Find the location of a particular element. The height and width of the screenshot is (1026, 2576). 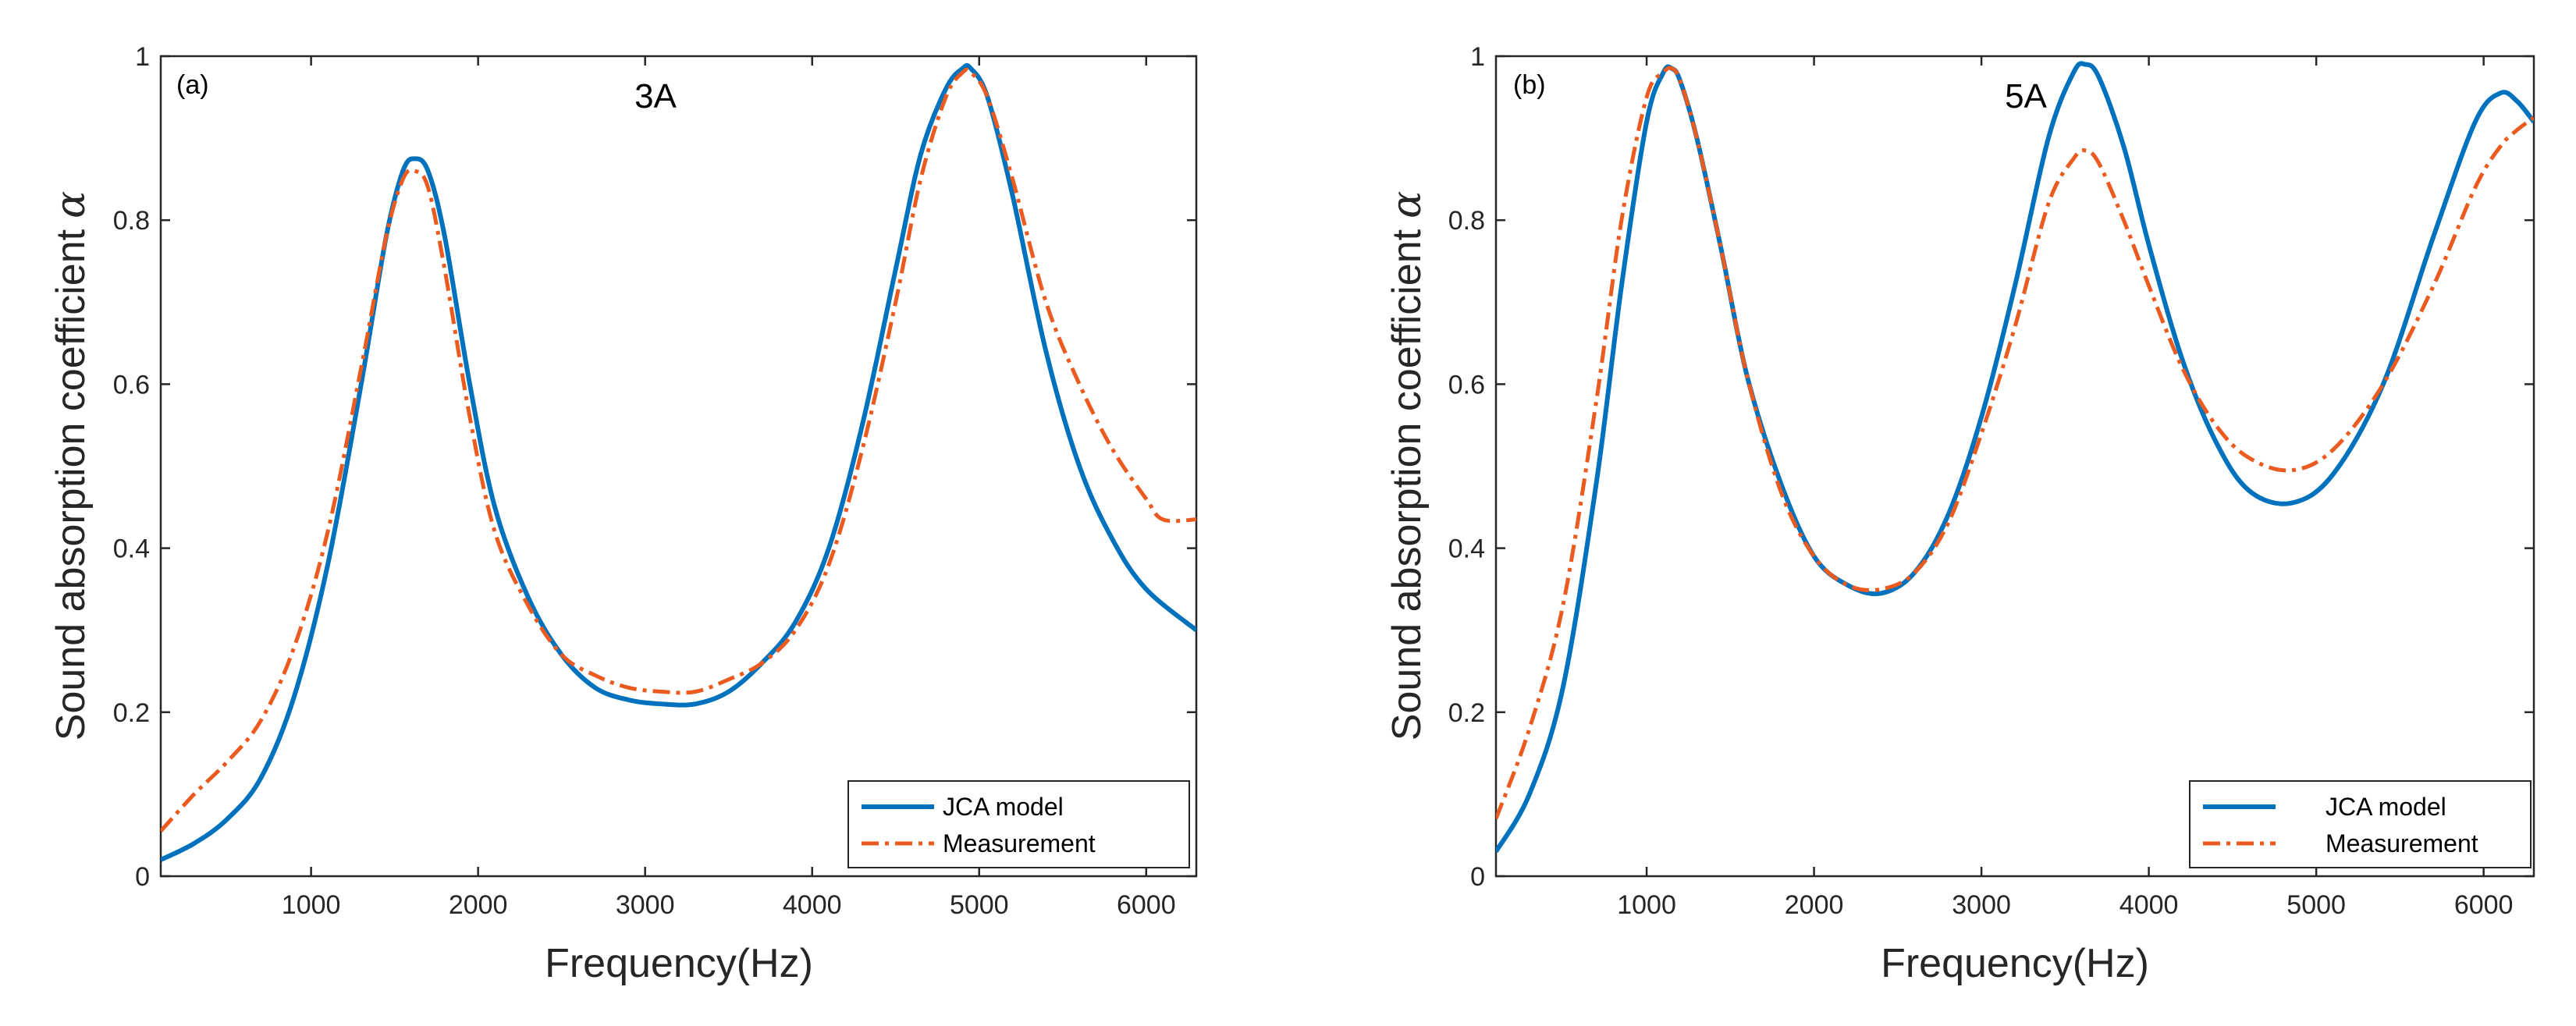

legend-box-b is located at coordinates (2361, 824).